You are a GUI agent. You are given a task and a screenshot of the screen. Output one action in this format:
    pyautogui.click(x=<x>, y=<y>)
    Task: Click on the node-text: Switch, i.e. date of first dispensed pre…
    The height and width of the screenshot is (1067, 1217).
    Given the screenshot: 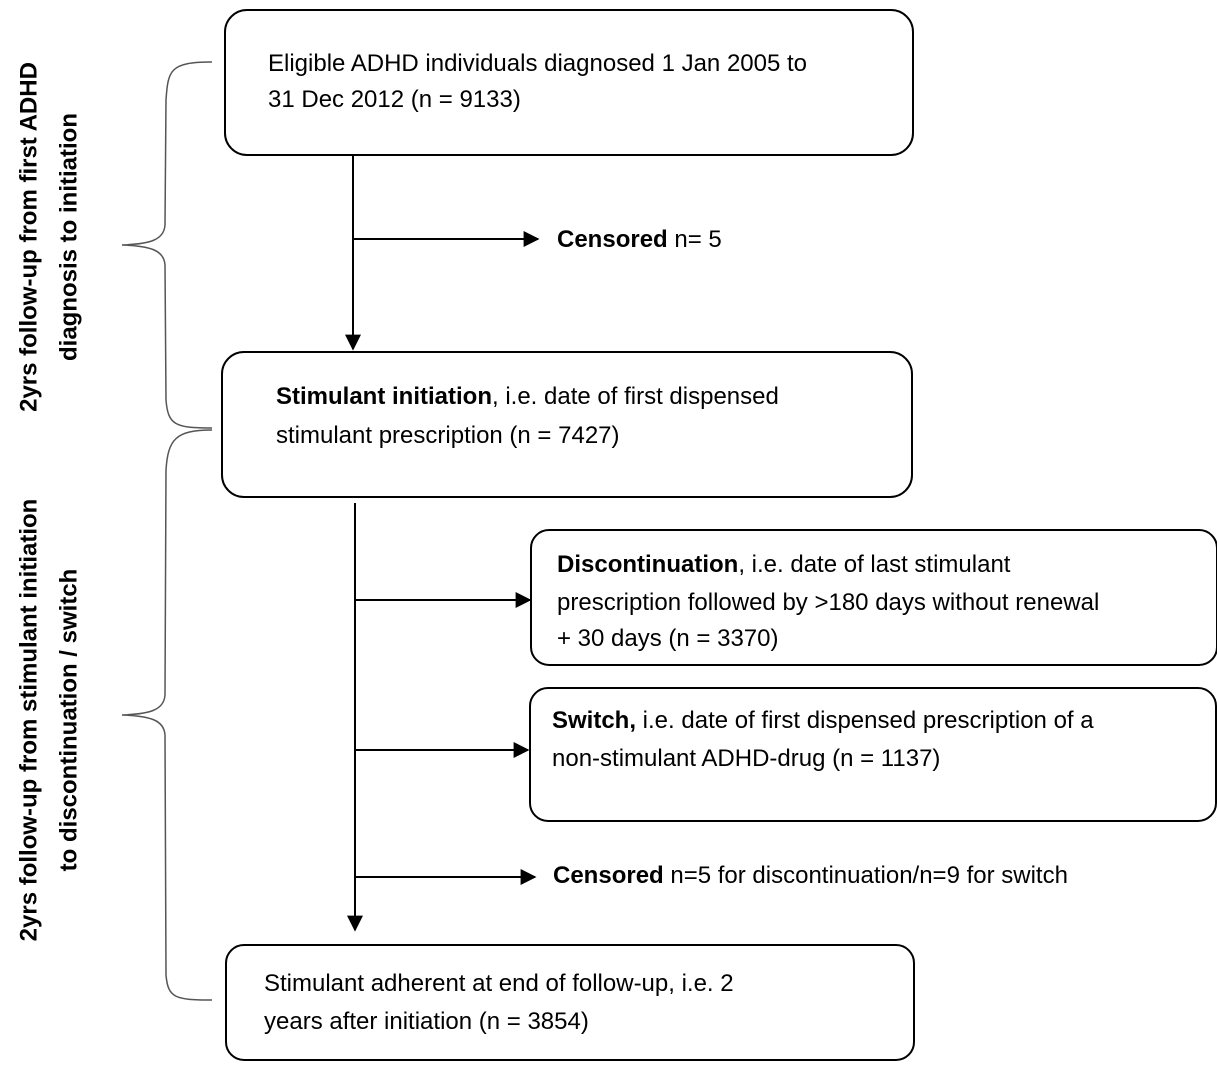 What is the action you would take?
    pyautogui.click(x=823, y=720)
    